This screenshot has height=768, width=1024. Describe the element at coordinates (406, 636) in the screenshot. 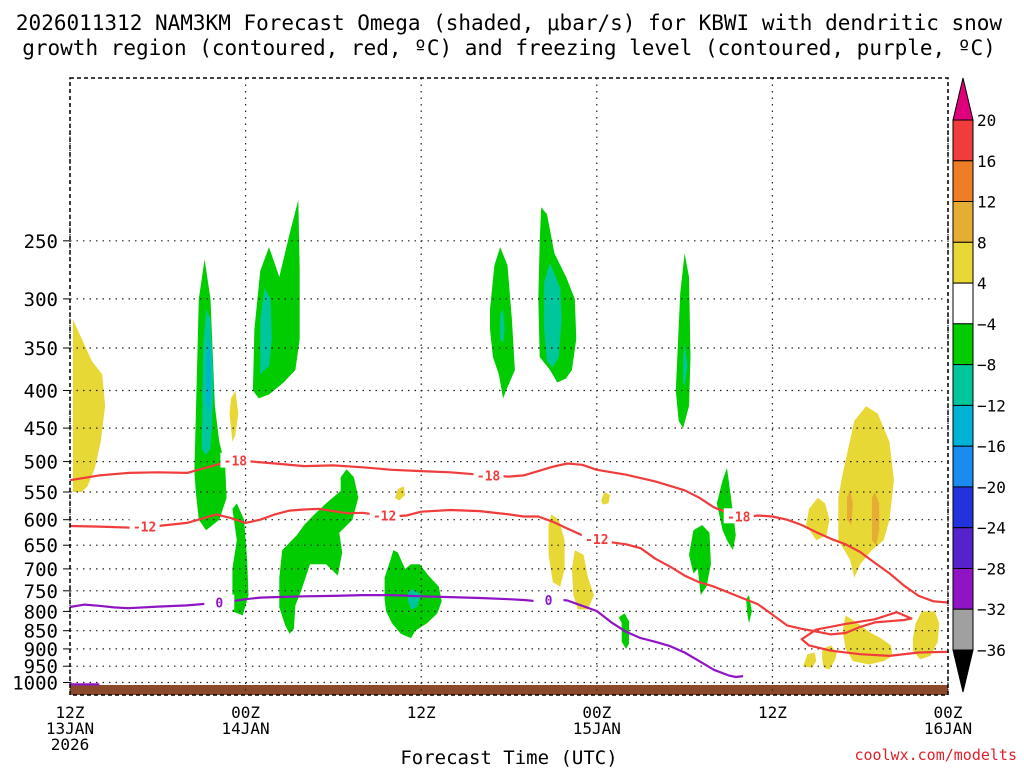

I see `freezing-level-contour` at that location.